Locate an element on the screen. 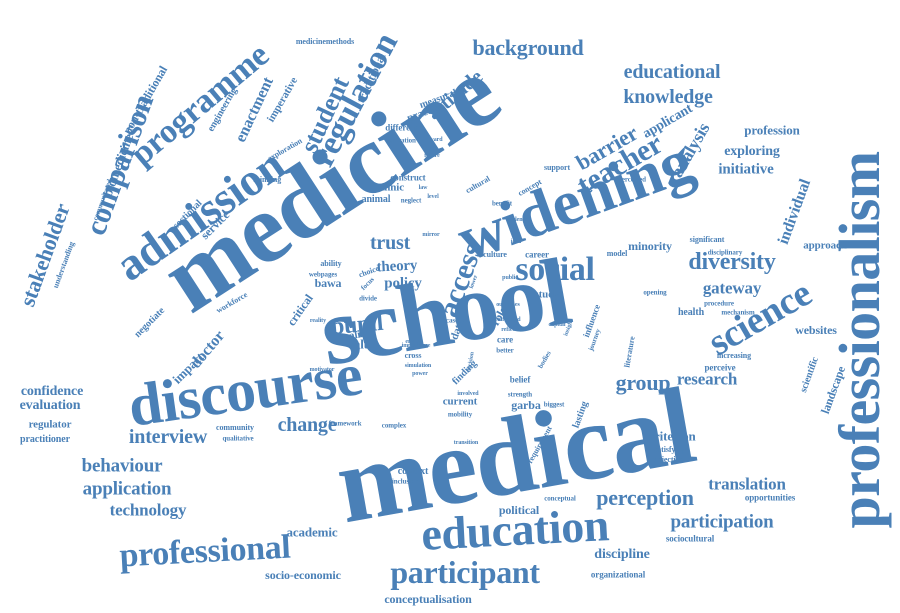 The height and width of the screenshot is (613, 900). cloud-word-model: model is located at coordinates (617, 253).